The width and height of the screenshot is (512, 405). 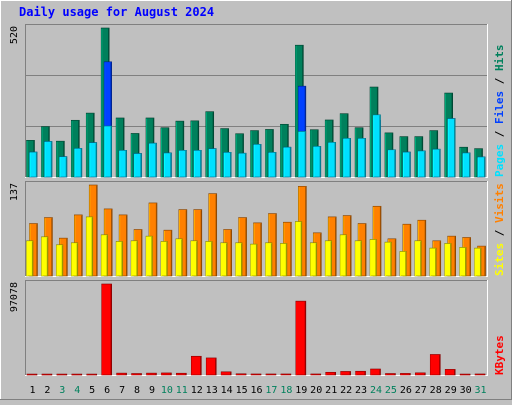 What do you see at coordinates (227, 390) in the screenshot?
I see `x-tick-label: 14` at bounding box center [227, 390].